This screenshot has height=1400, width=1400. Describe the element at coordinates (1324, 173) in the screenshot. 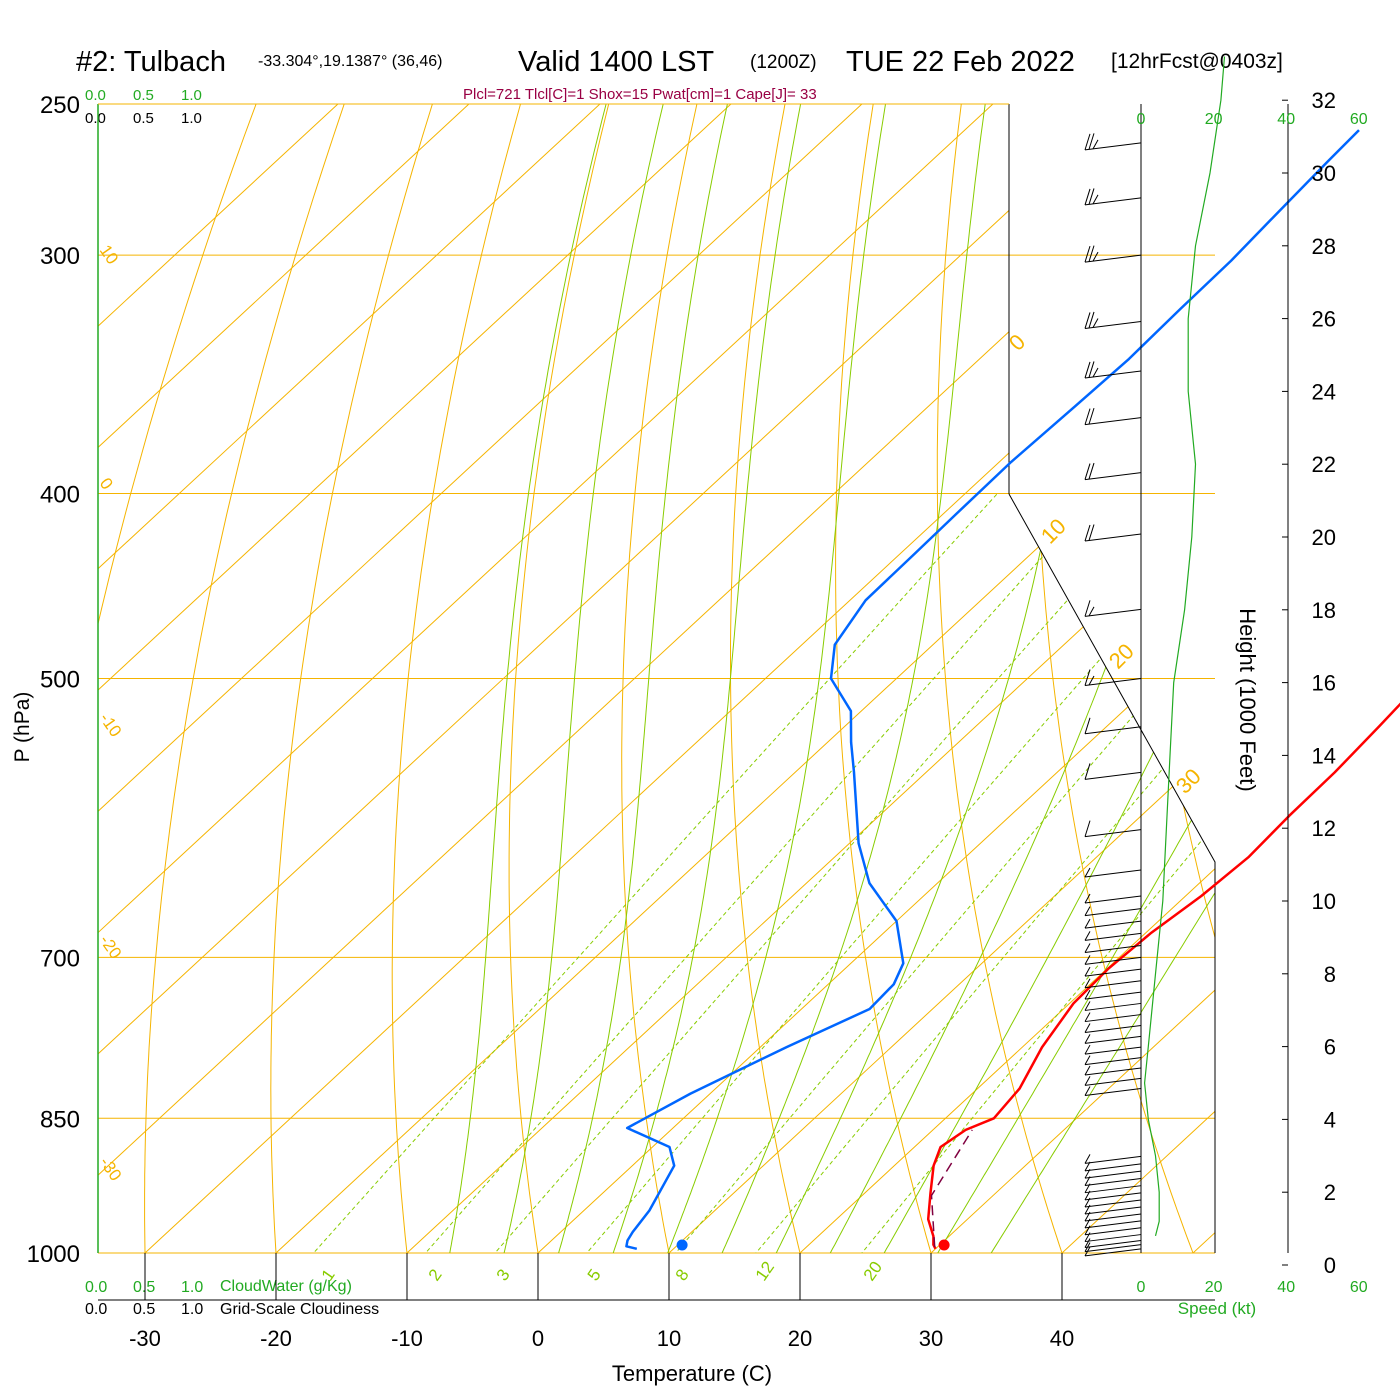

I see `height-tick-label: 30` at that location.